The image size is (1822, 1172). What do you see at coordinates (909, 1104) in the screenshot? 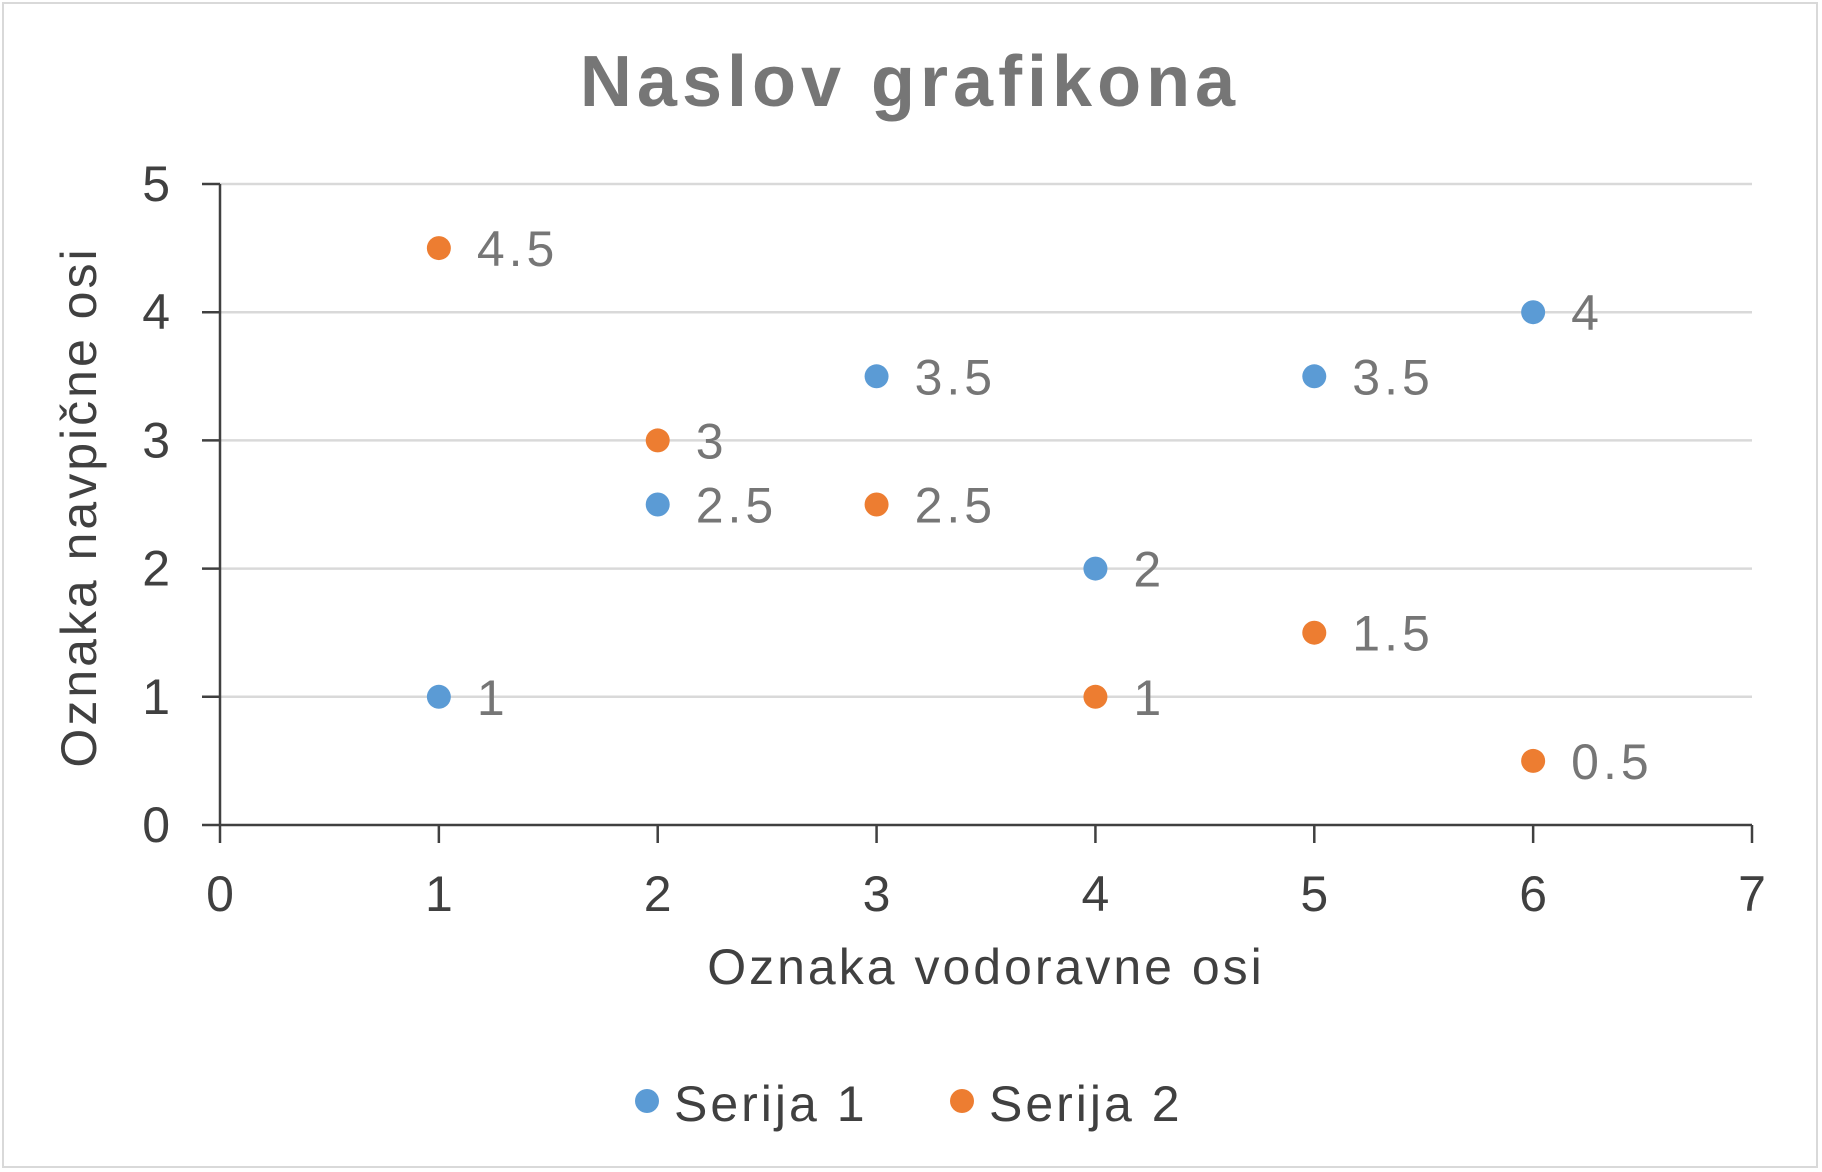
I see `legend: Serija 1 Serija 2` at bounding box center [909, 1104].